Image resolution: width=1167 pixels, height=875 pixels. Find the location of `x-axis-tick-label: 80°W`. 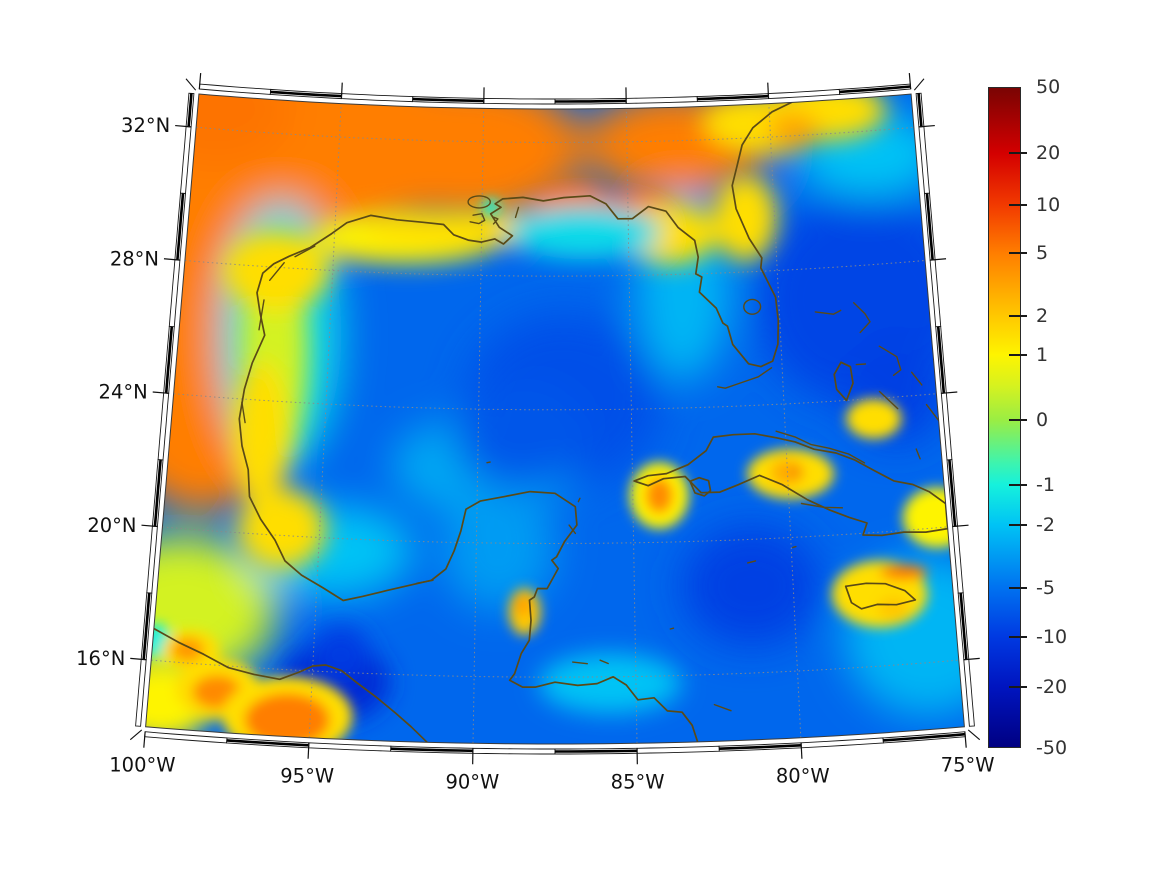

x-axis-tick-label: 80°W is located at coordinates (803, 776).